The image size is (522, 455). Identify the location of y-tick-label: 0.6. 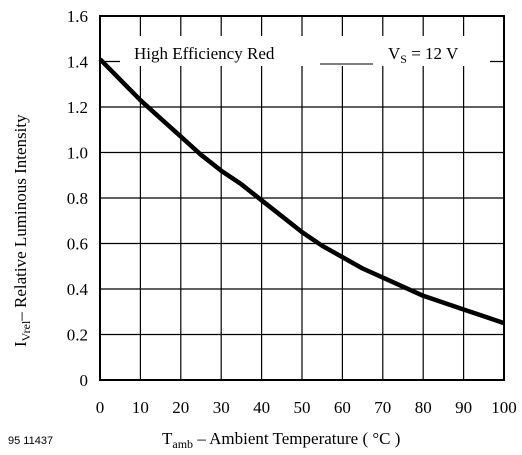
(77, 244).